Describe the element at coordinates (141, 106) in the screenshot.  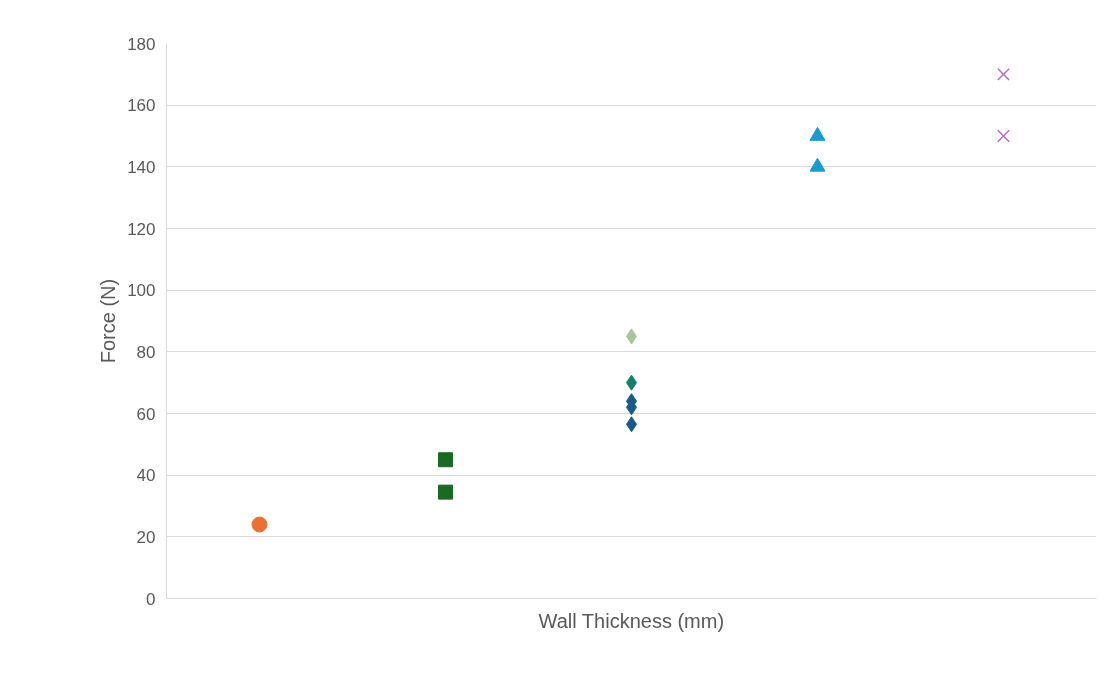
I see `y-tick-label: 160` at that location.